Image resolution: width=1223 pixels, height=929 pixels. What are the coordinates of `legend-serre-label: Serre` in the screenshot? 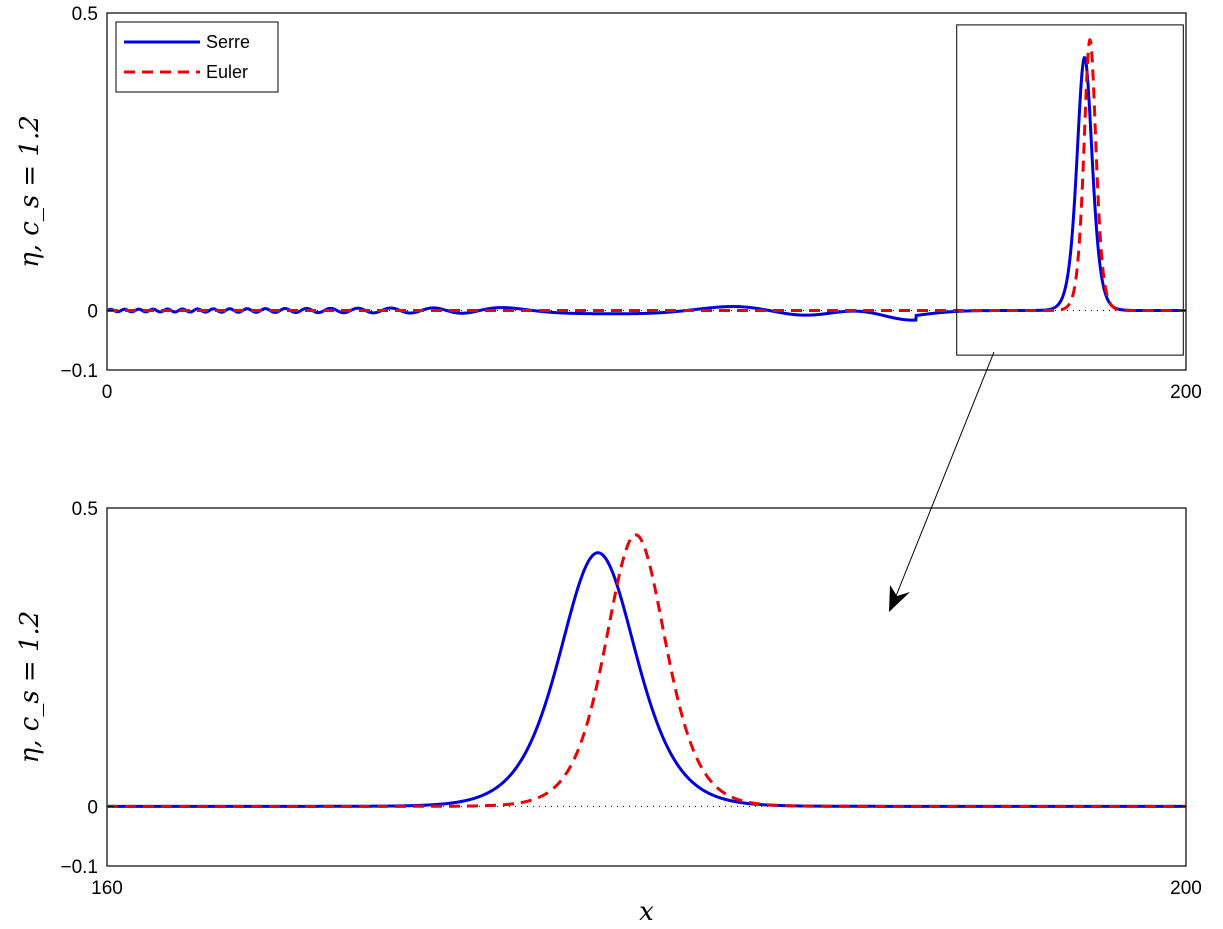 It's located at (228, 42).